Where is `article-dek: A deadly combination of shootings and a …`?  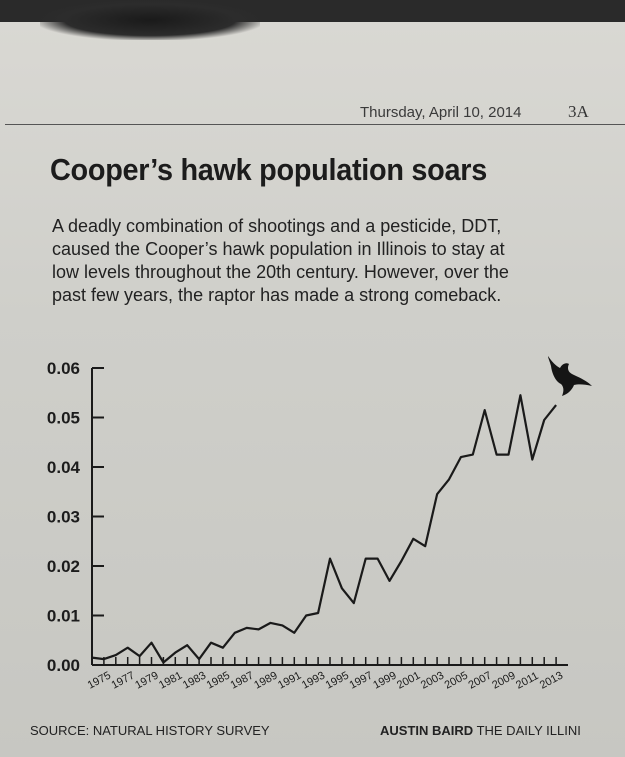 article-dek: A deadly combination of shootings and a … is located at coordinates (302, 261).